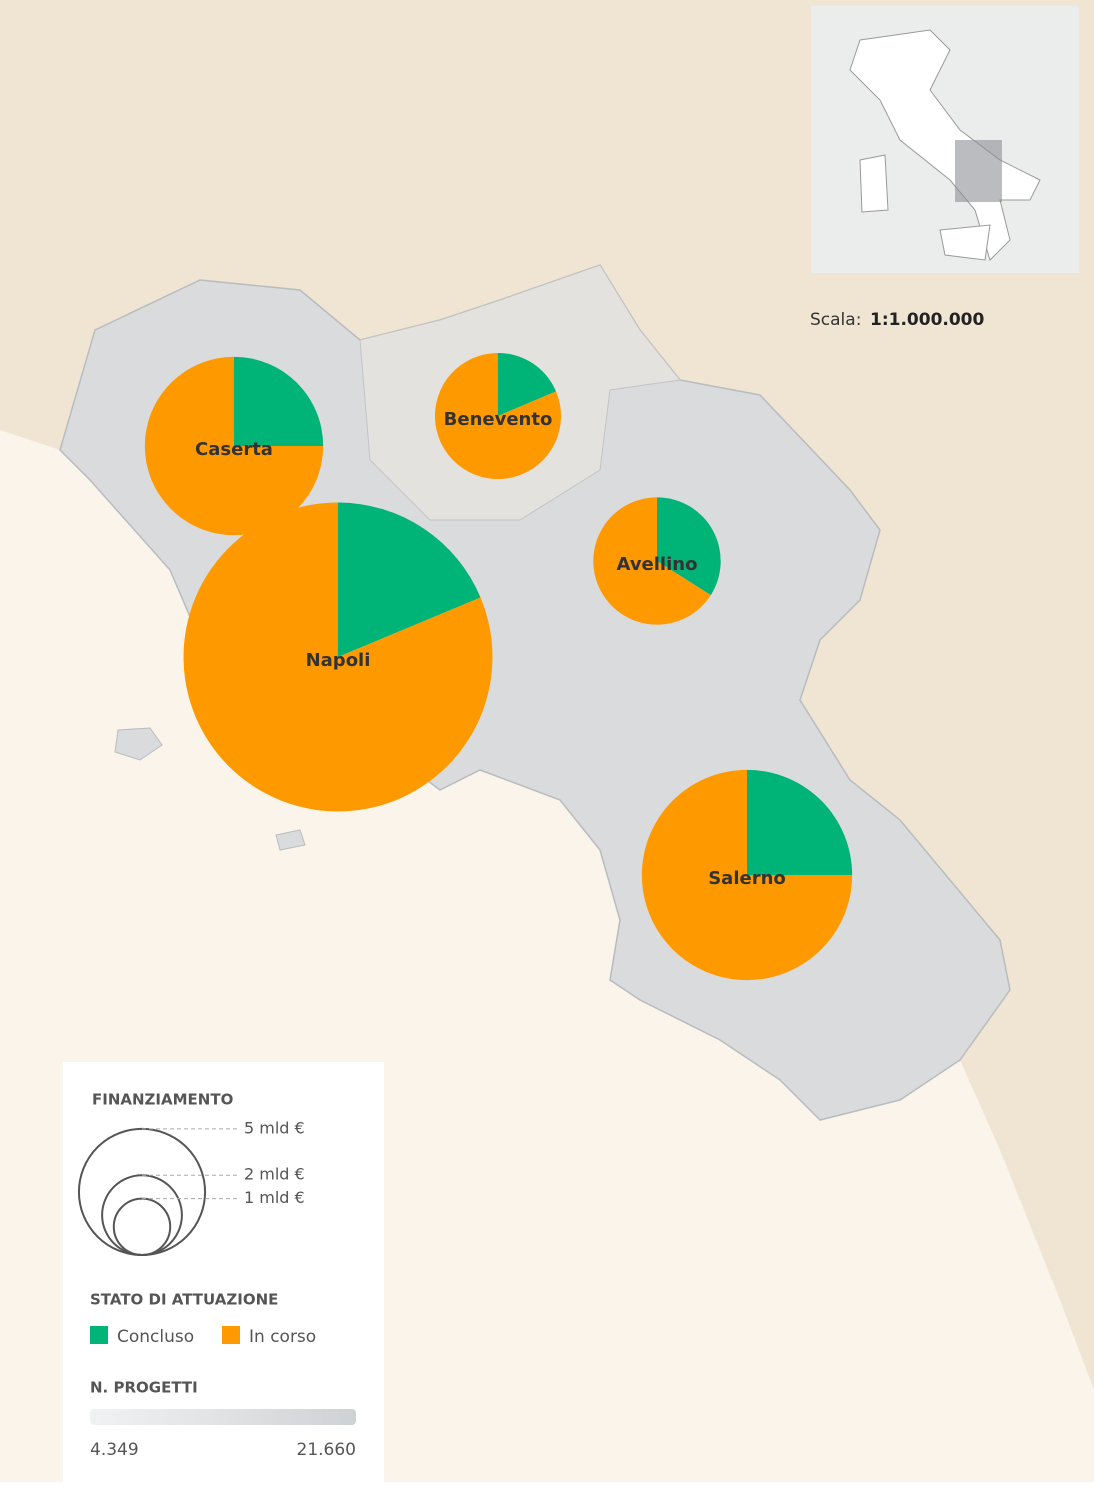 Image resolution: width=1094 pixels, height=1486 pixels. Describe the element at coordinates (274, 1174) in the screenshot. I see `size-legend-label: 2 mld €` at that location.